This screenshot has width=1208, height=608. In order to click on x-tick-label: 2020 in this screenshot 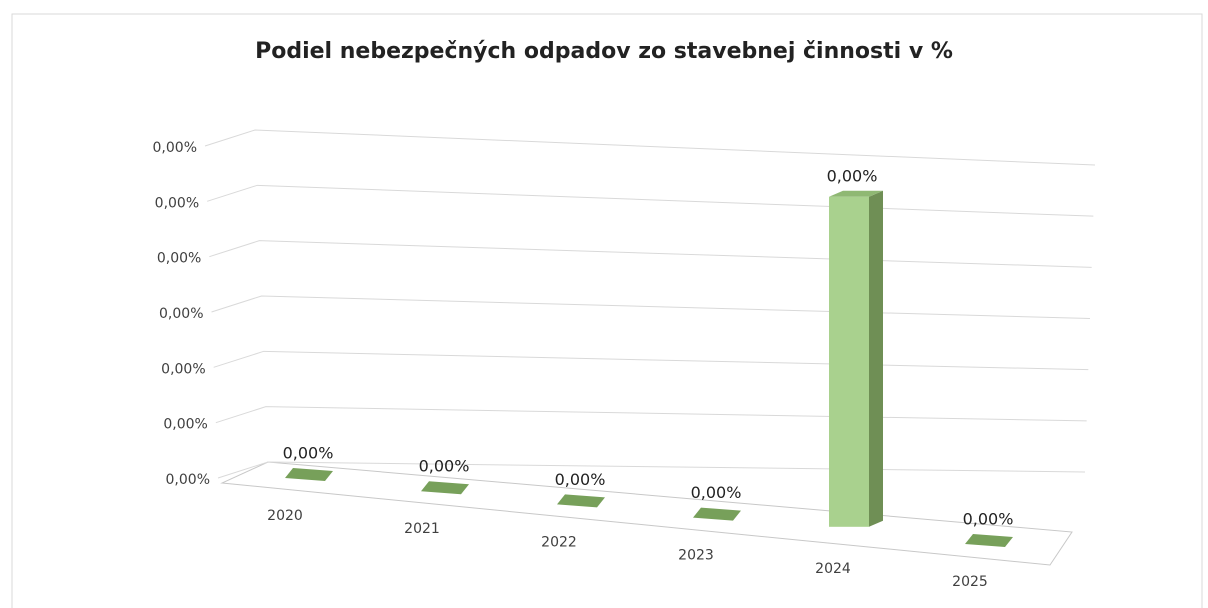, I will do `click(285, 516)`.